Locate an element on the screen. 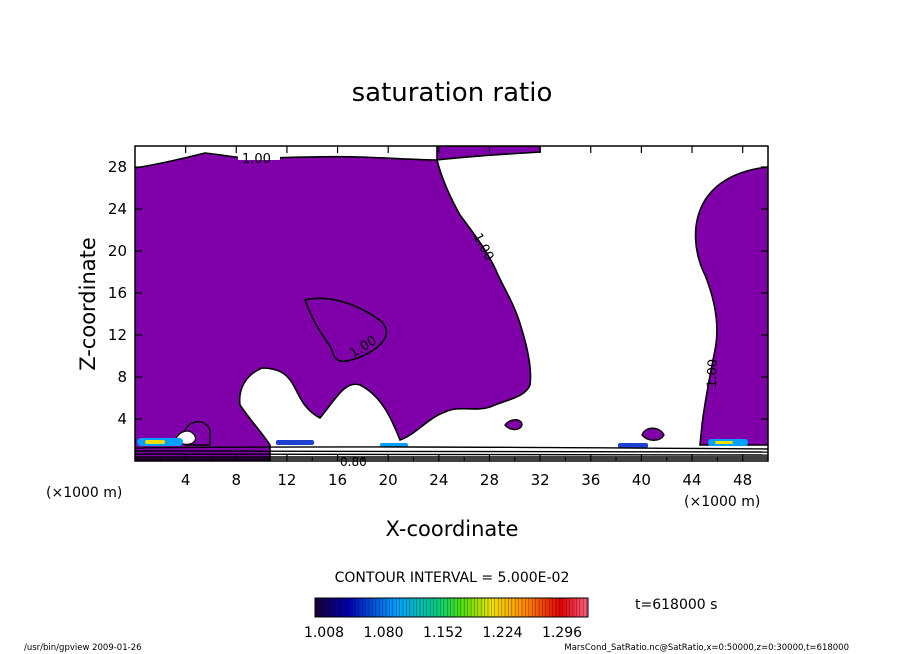  x-tick-label: 48 is located at coordinates (742, 480).